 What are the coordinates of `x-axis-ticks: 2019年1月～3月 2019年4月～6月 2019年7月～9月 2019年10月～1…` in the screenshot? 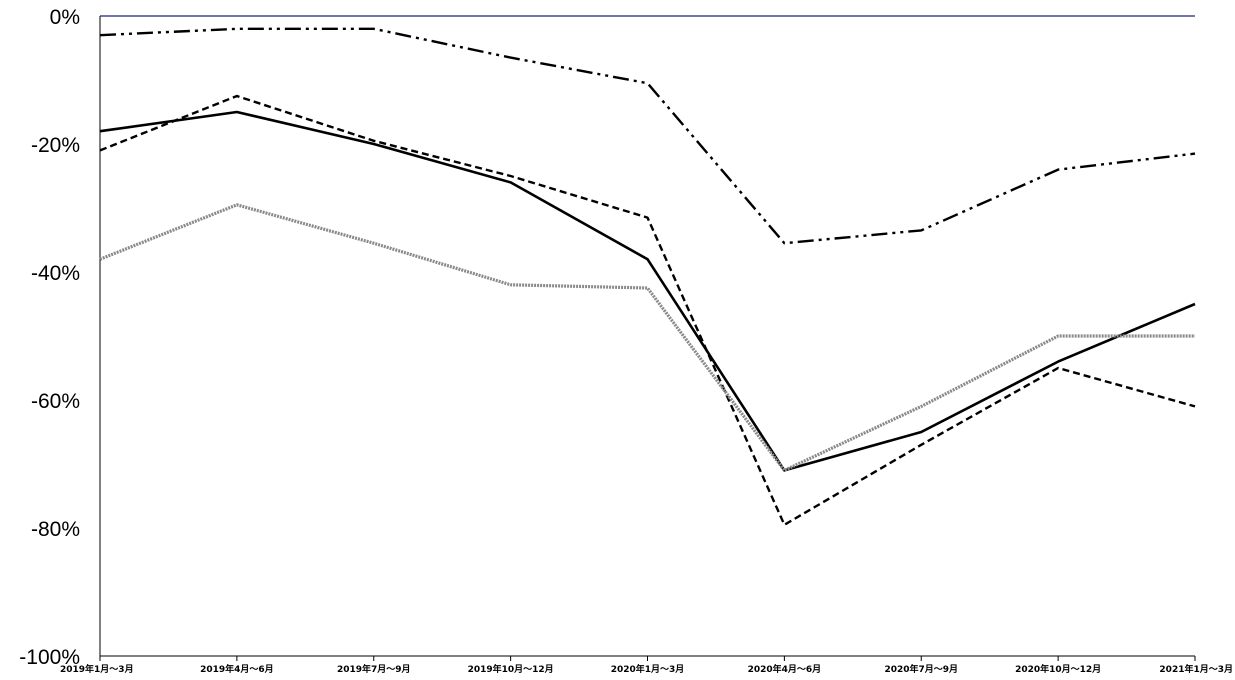 It's located at (646, 665).